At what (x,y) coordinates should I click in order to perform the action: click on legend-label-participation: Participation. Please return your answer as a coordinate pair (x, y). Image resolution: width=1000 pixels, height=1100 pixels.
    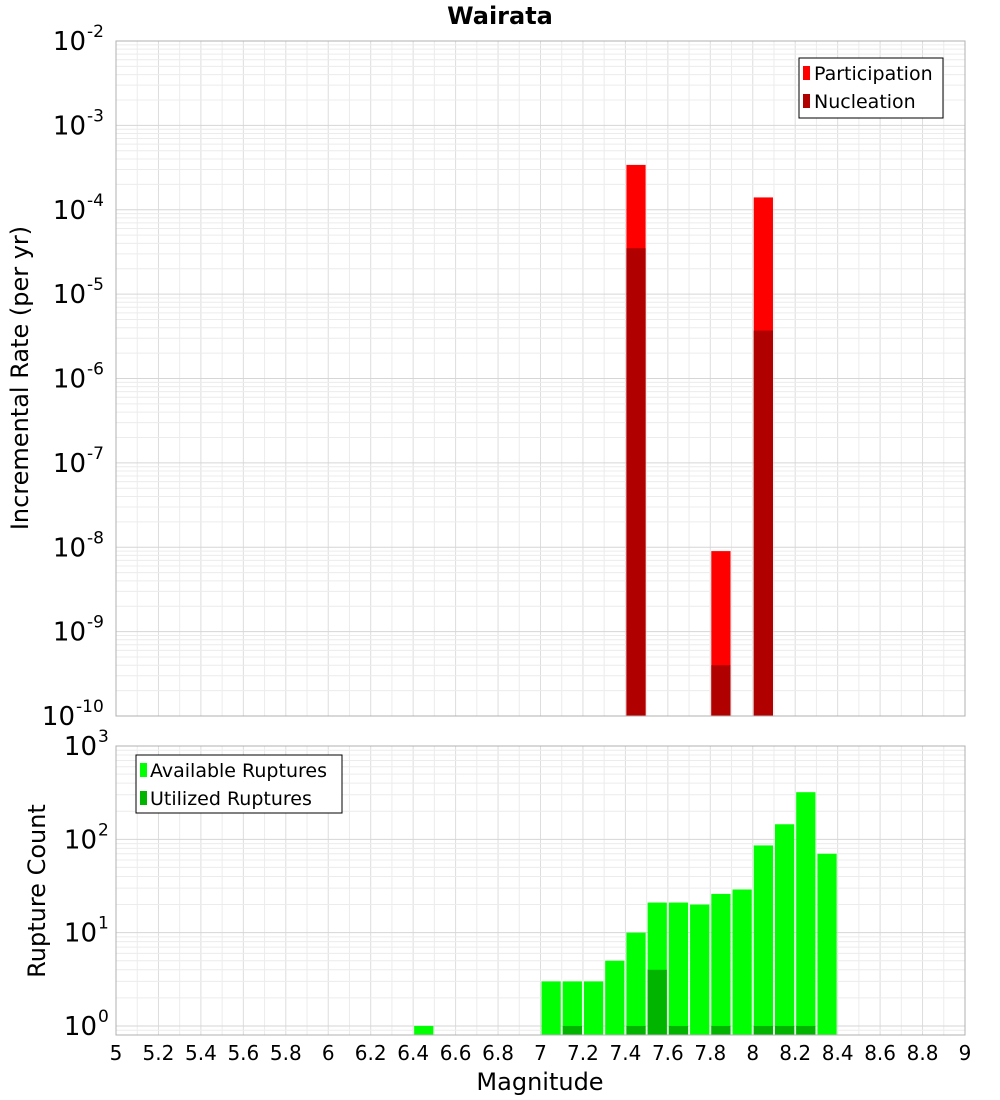
    Looking at the image, I should click on (873, 74).